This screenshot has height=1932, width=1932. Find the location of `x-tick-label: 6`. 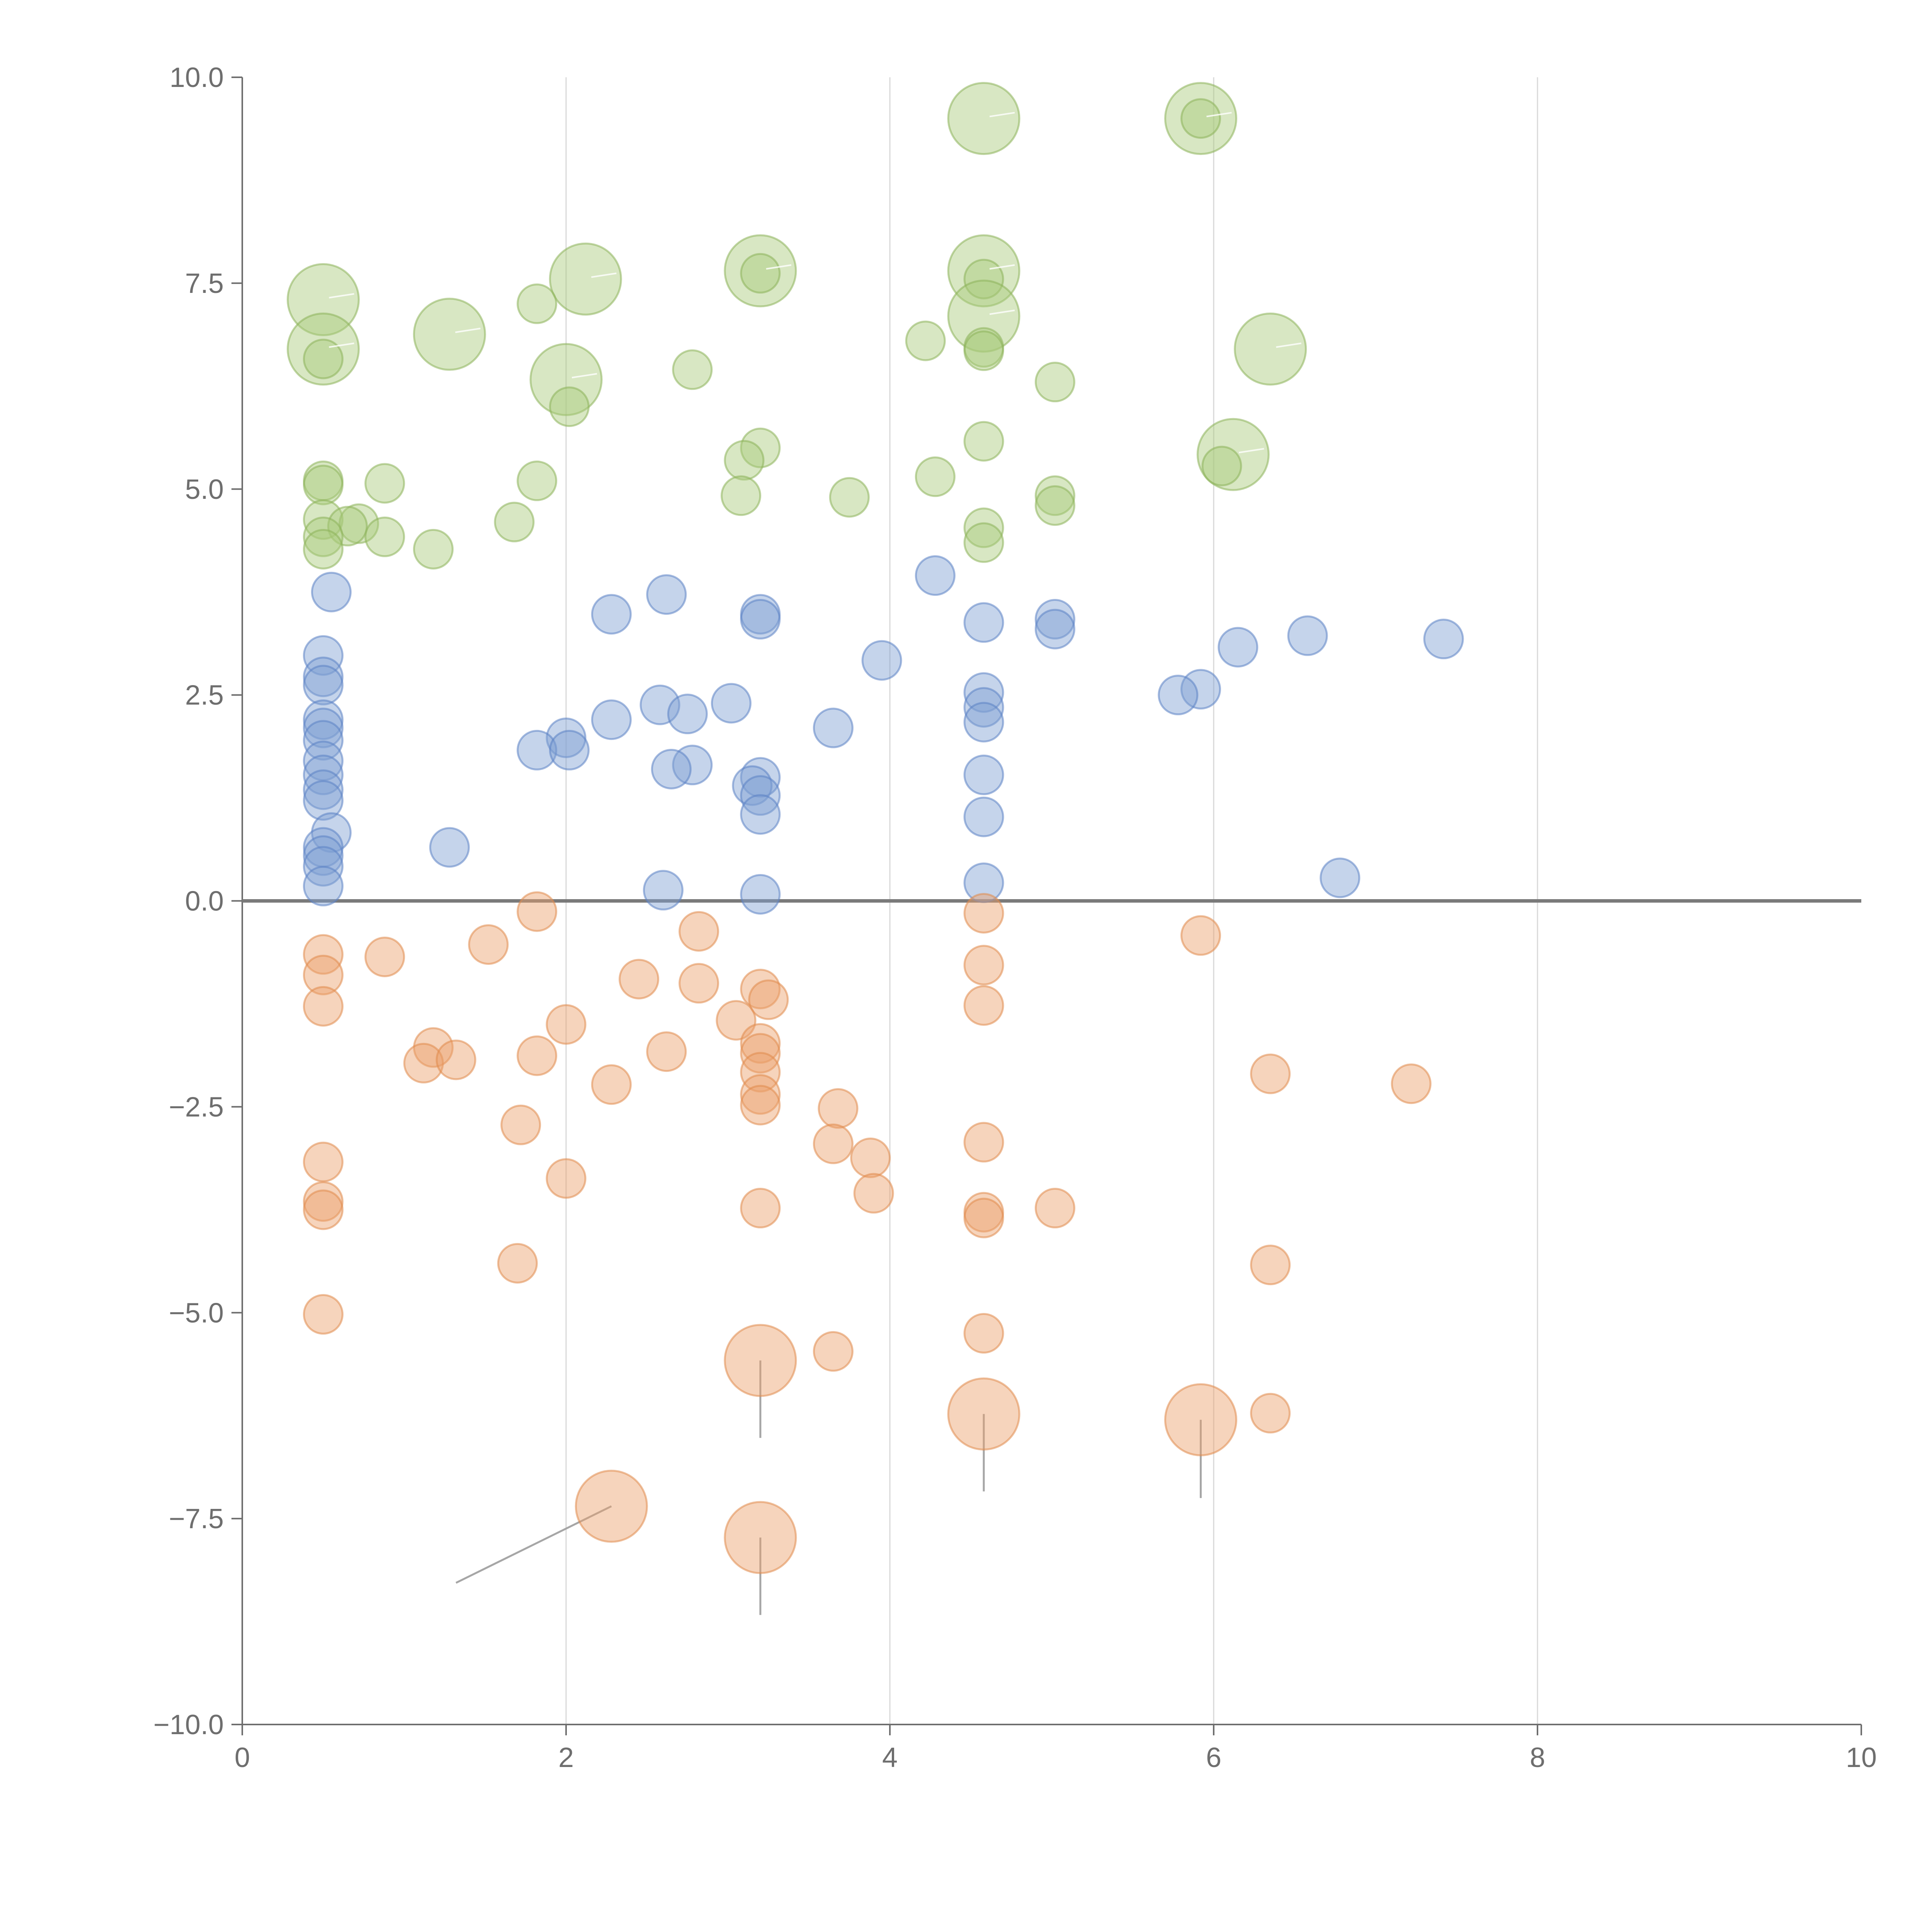

x-tick-label: 6 is located at coordinates (1213, 1757).